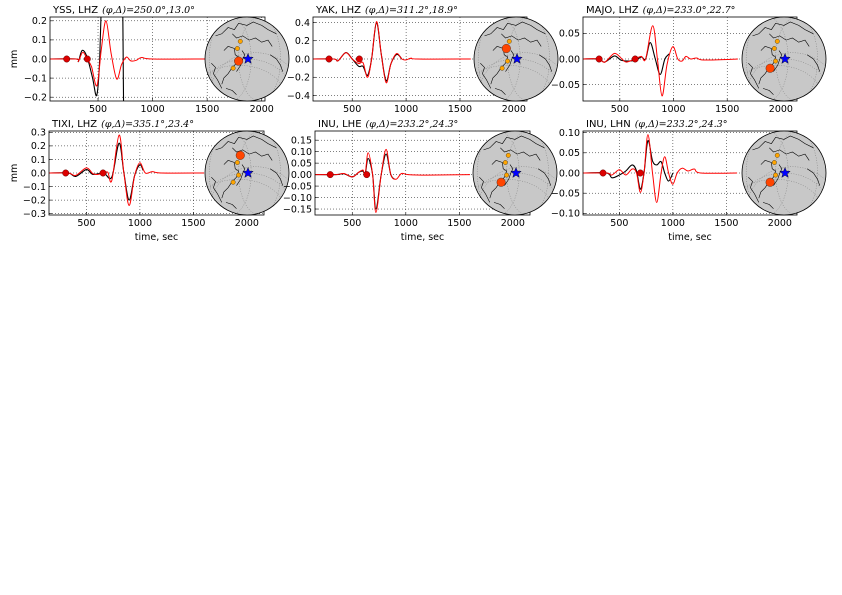 The width and height of the screenshot is (842, 595). What do you see at coordinates (38, 133) in the screenshot?
I see `y-tick-label: 0.3` at bounding box center [38, 133].